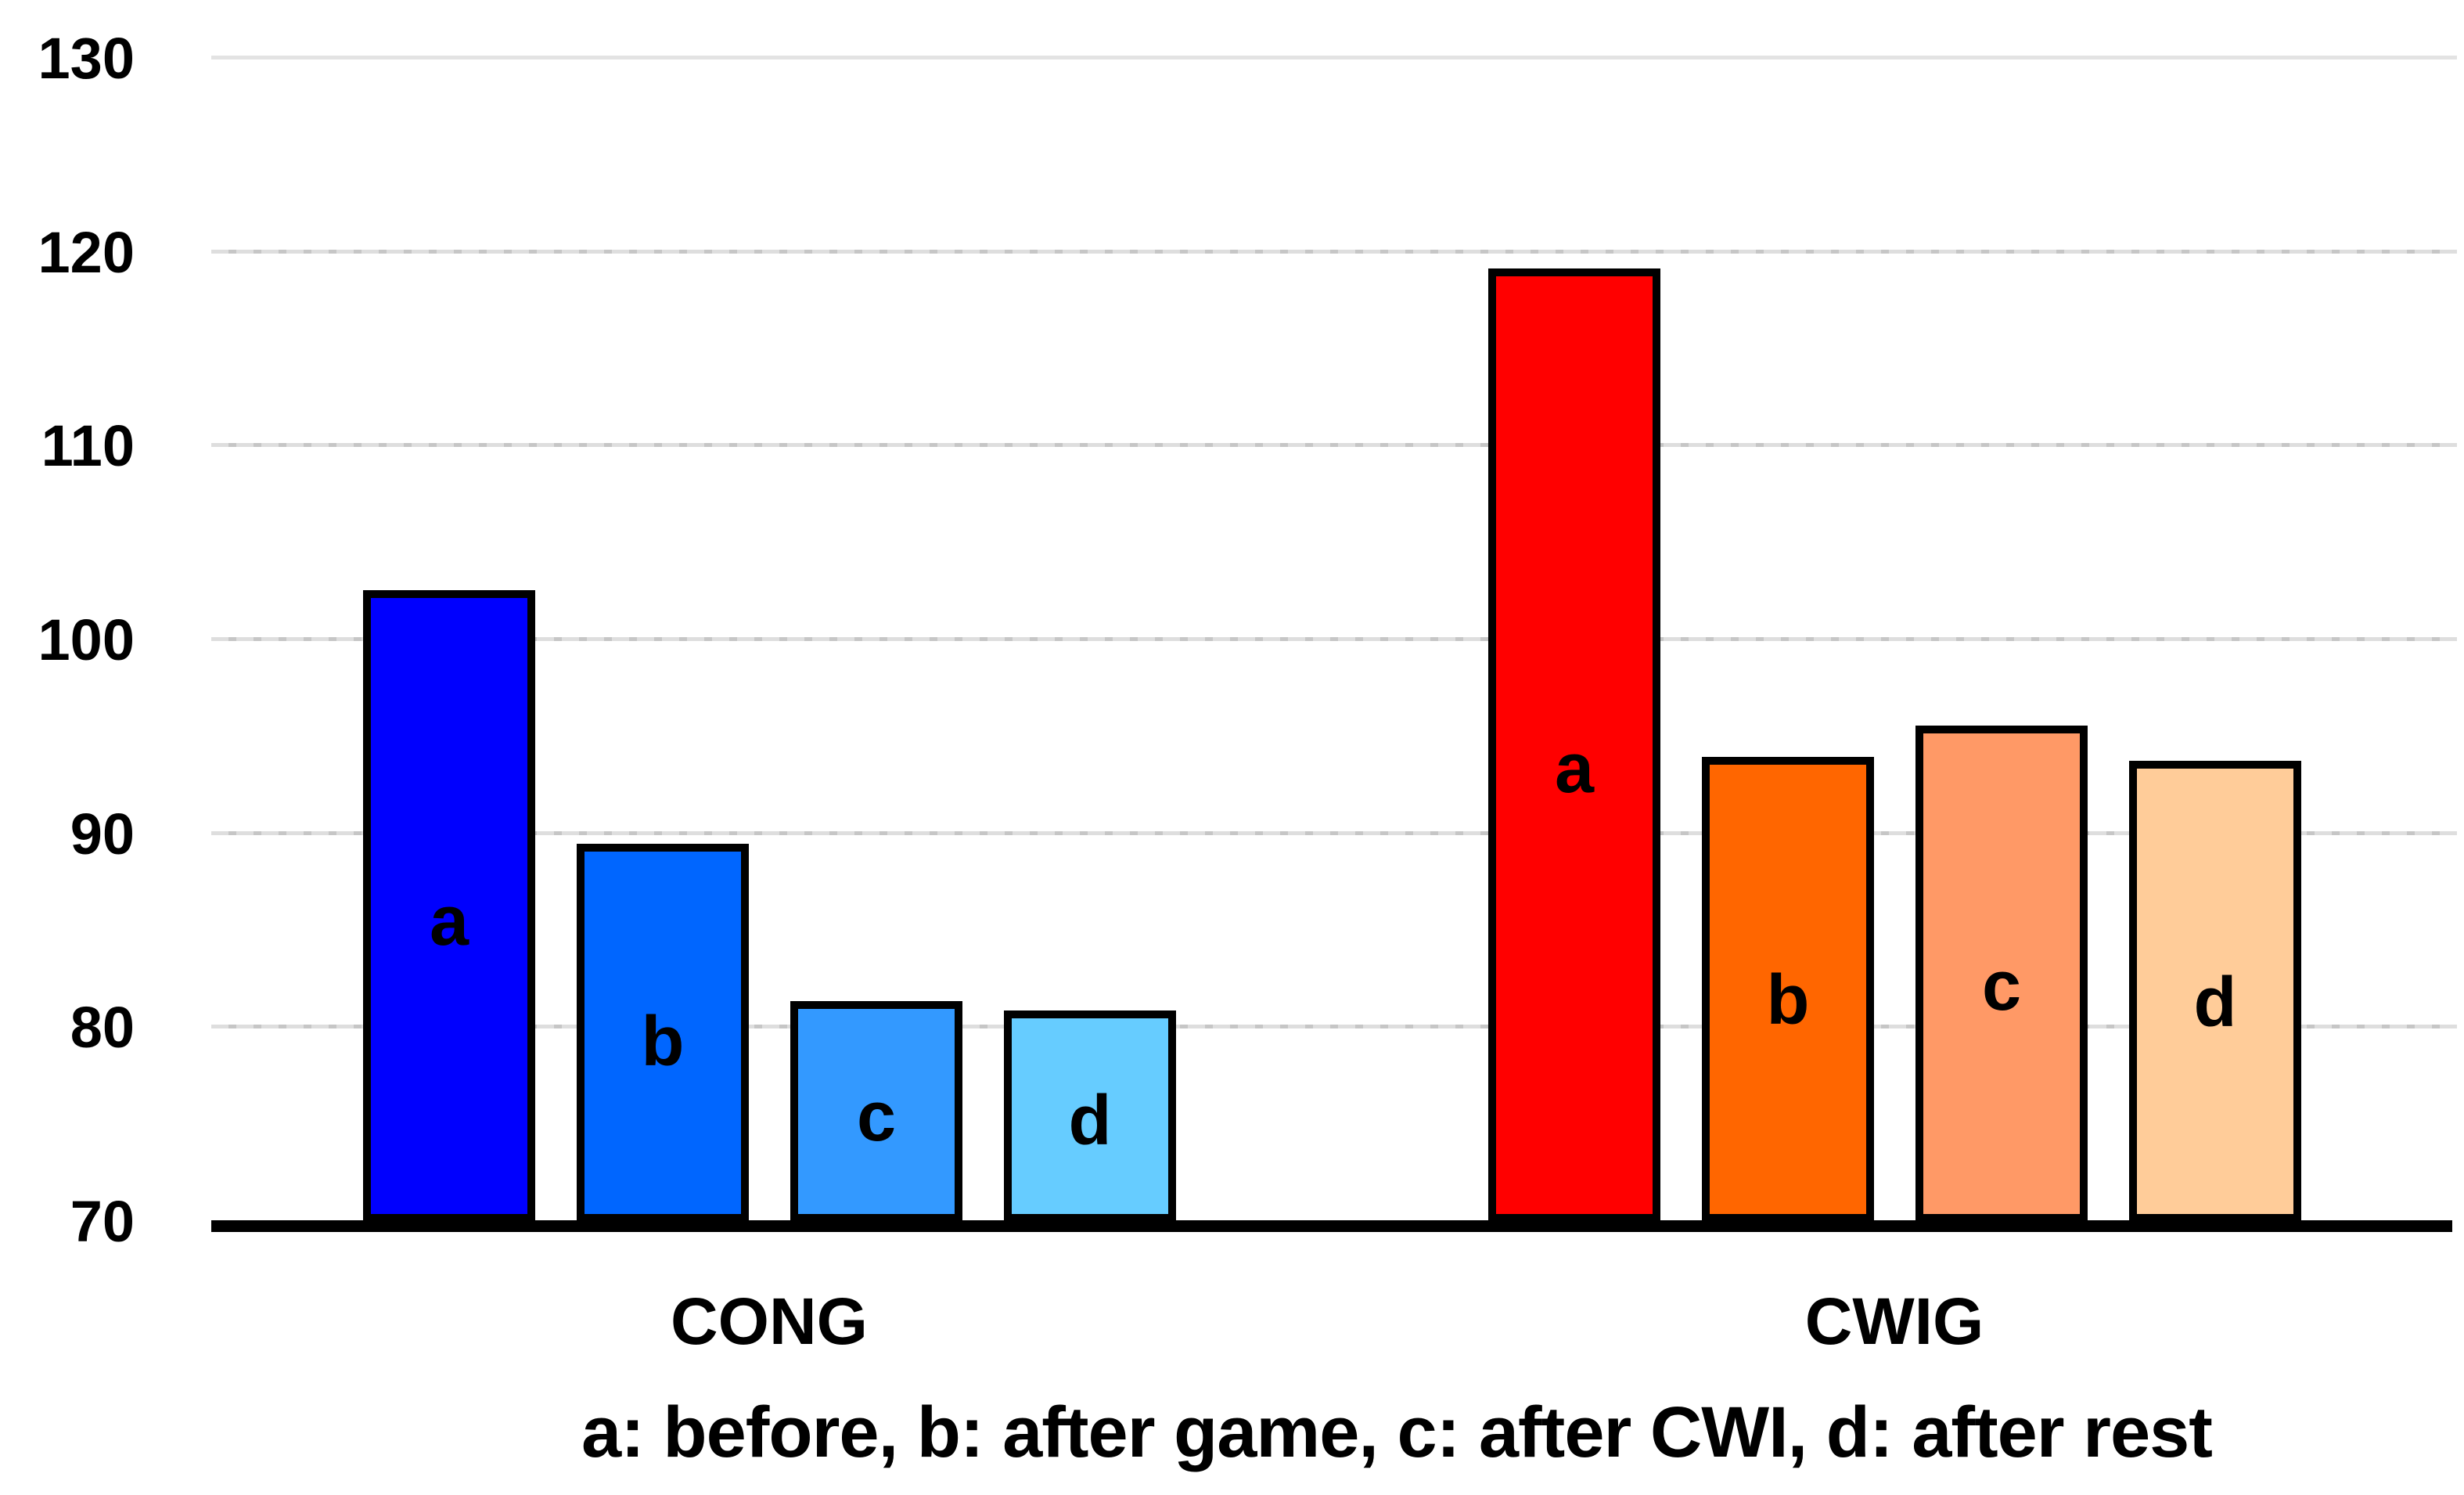 This screenshot has height=1495, width=2464. I want to click on x-axis-group-label-cong: CONG, so click(769, 1321).